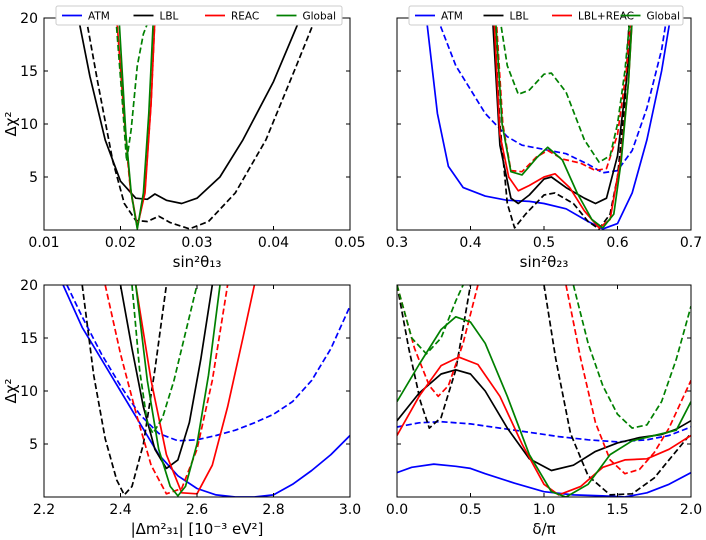 The width and height of the screenshot is (706, 540). I want to click on x-tick-label: 2.6, so click(197, 510).